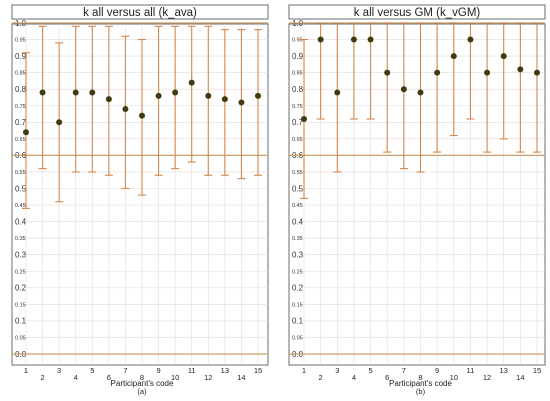 The width and height of the screenshot is (550, 401). I want to click on panel-title: k all versus GM (k_vGM), so click(417, 13).